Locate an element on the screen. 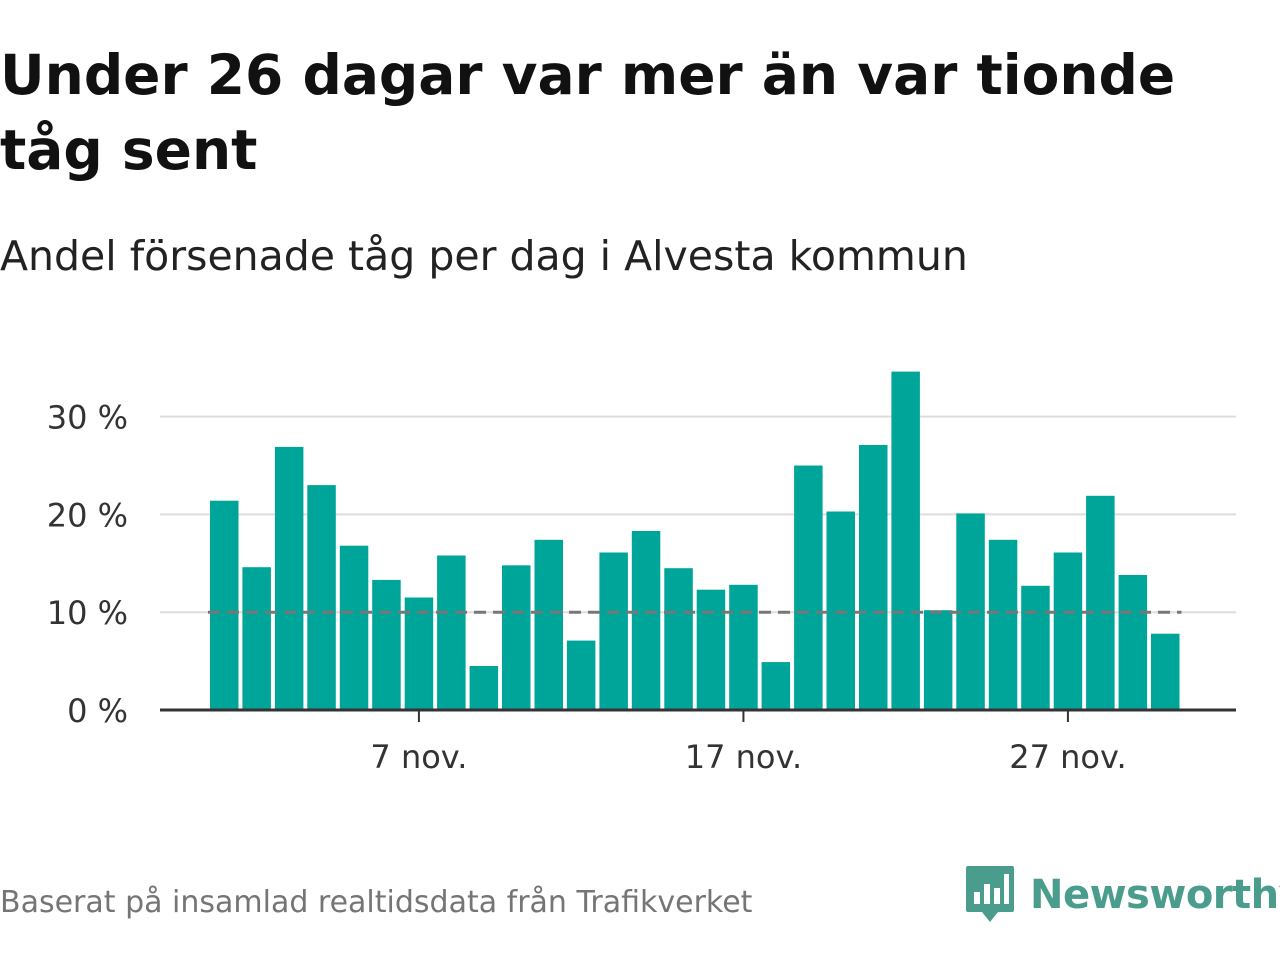  x-tick-label: 27 nov. is located at coordinates (1067, 757).